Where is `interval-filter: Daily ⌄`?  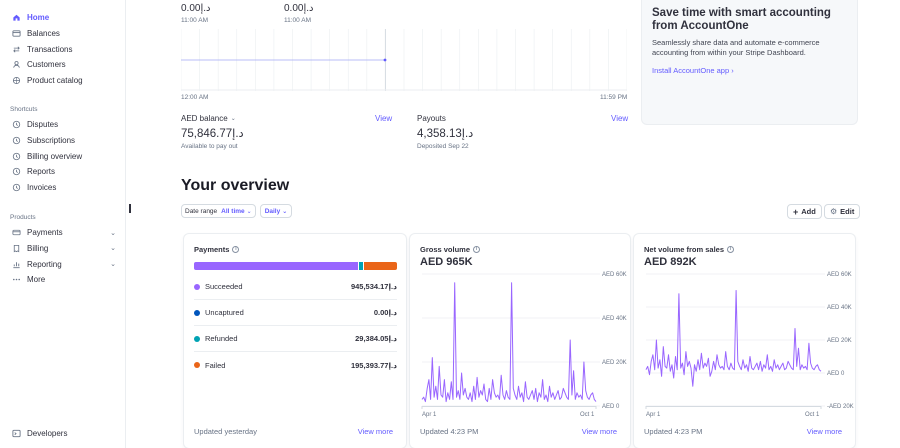 interval-filter: Daily ⌄ is located at coordinates (276, 211).